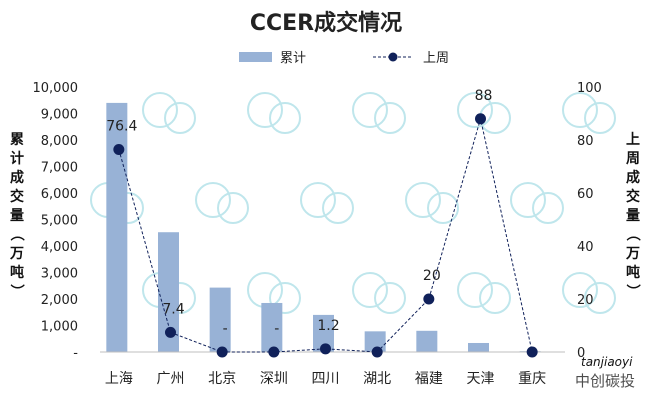  I want to click on legend-swatch-marker, so click(393, 57).